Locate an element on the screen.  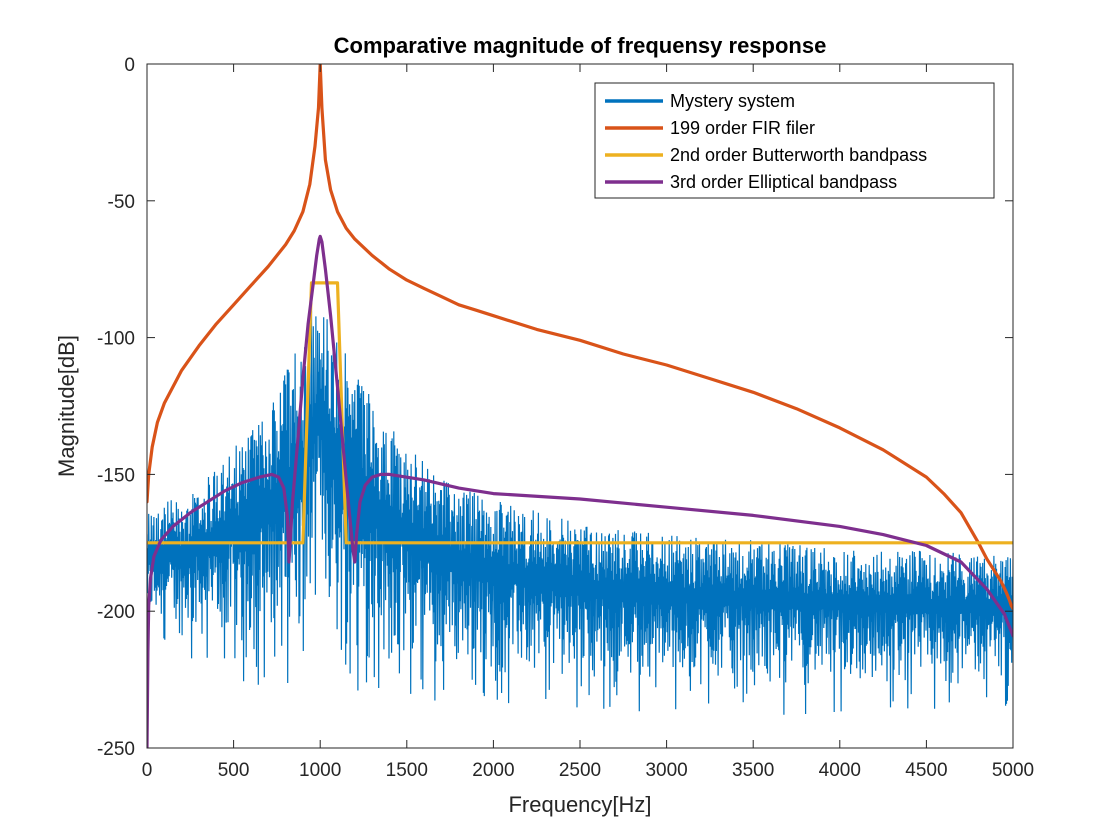
x-tick-label: 5000 is located at coordinates (1013, 770).